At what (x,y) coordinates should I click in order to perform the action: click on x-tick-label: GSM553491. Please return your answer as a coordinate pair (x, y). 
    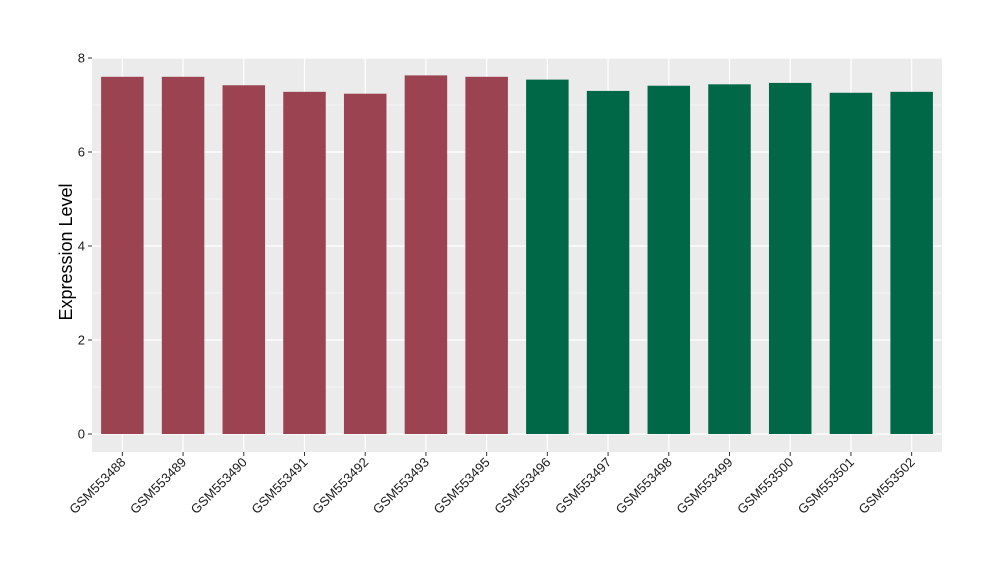
    Looking at the image, I should click on (279, 486).